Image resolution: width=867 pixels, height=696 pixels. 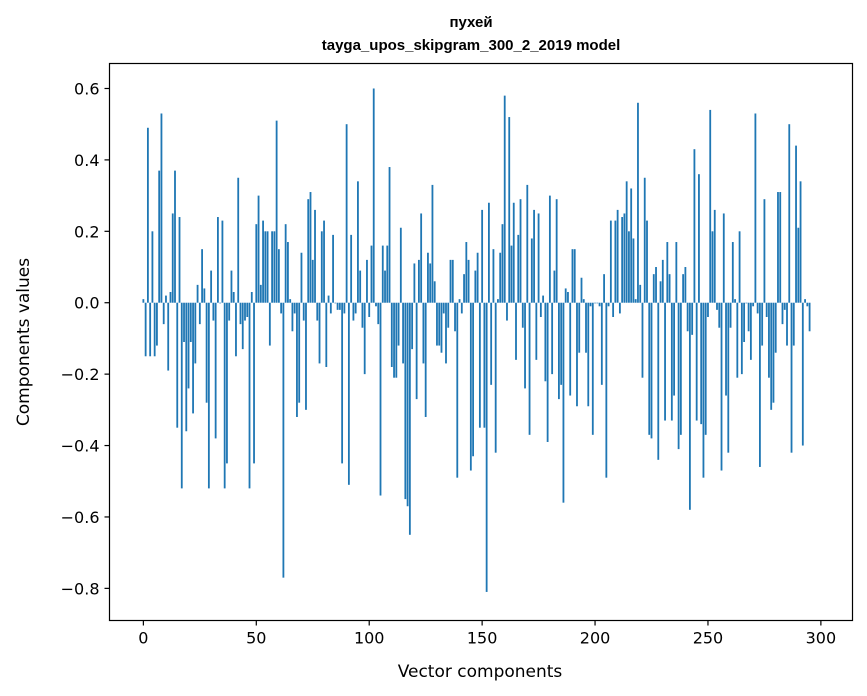 What do you see at coordinates (256, 638) in the screenshot?
I see `x-tick-label: 50` at bounding box center [256, 638].